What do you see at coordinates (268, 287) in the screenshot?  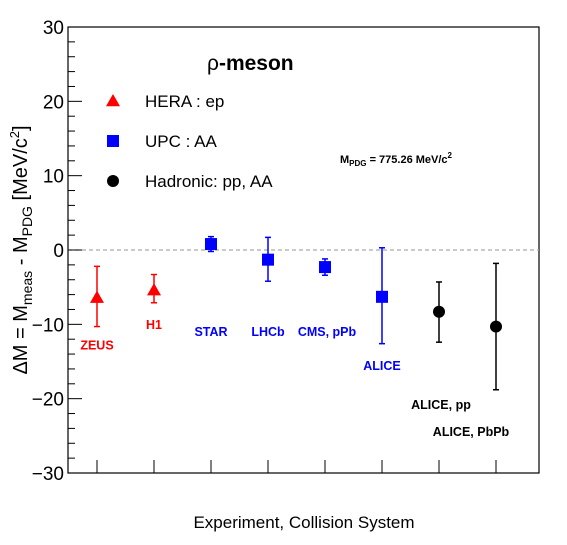 I see `data-point-lhcb: LHCb` at bounding box center [268, 287].